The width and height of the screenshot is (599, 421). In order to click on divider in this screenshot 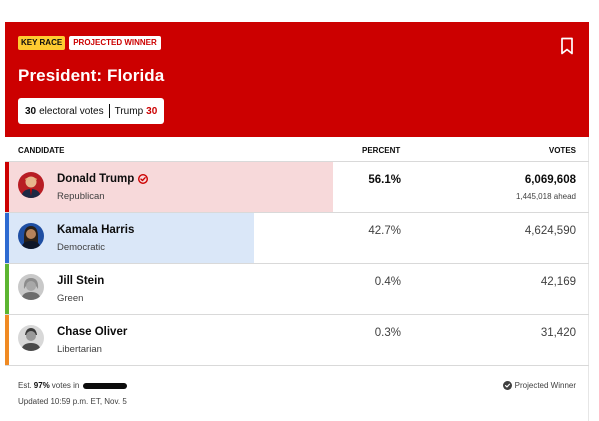, I will do `click(109, 111)`.